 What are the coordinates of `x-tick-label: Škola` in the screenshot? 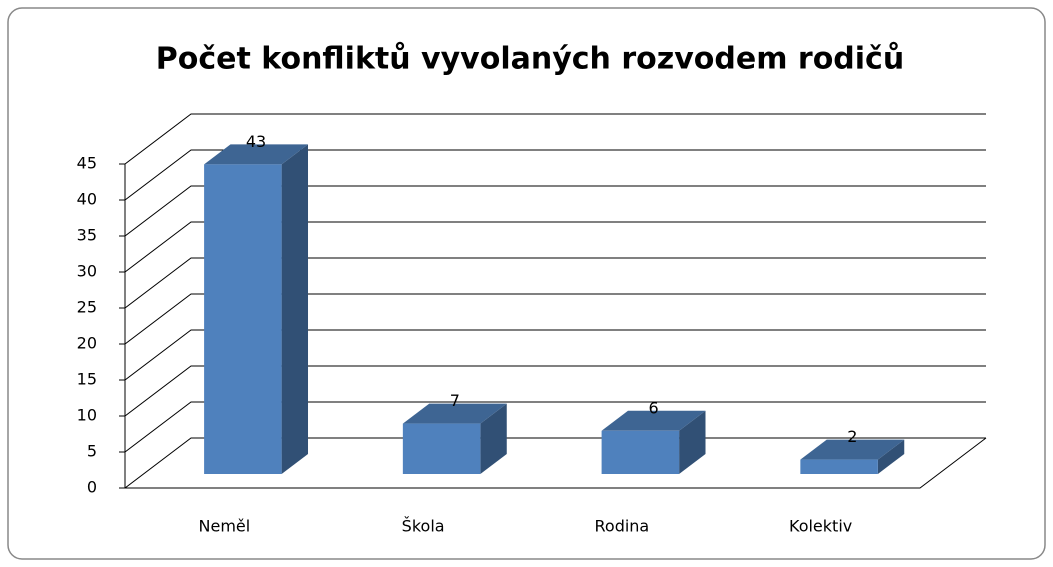 It's located at (423, 526).